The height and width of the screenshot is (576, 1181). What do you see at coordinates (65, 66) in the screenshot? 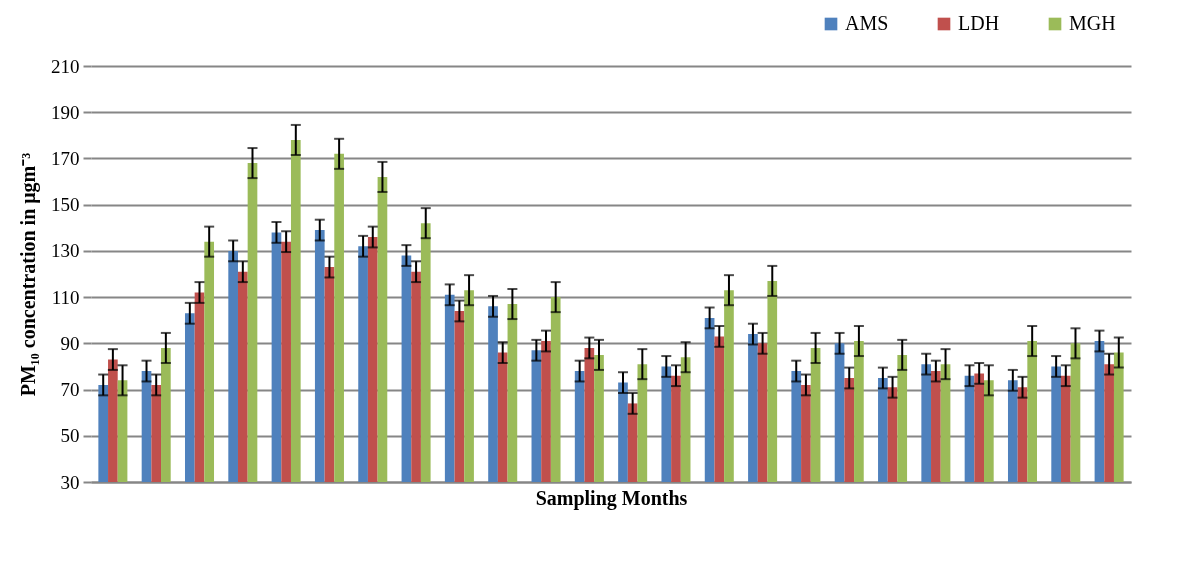
I see `y-tick-label: 210` at bounding box center [65, 66].